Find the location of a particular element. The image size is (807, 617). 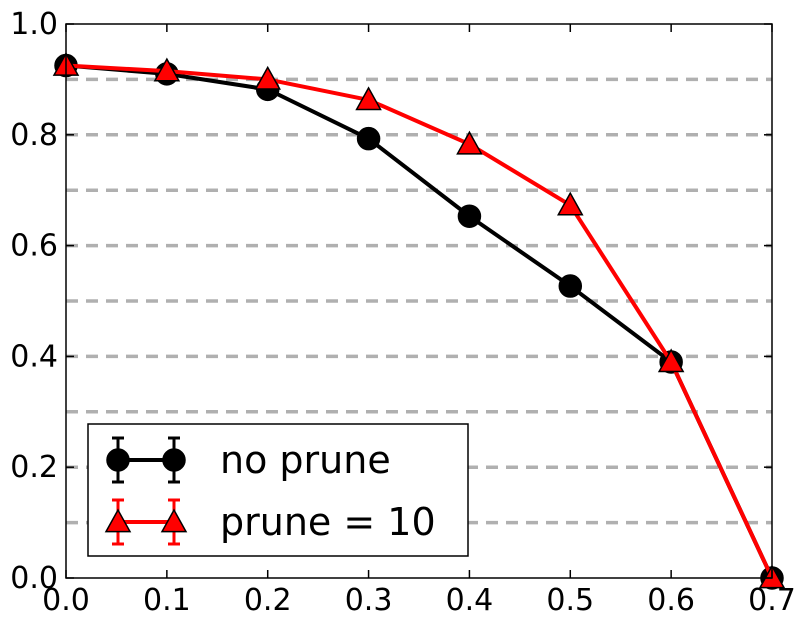

legend-box is located at coordinates (278, 490).